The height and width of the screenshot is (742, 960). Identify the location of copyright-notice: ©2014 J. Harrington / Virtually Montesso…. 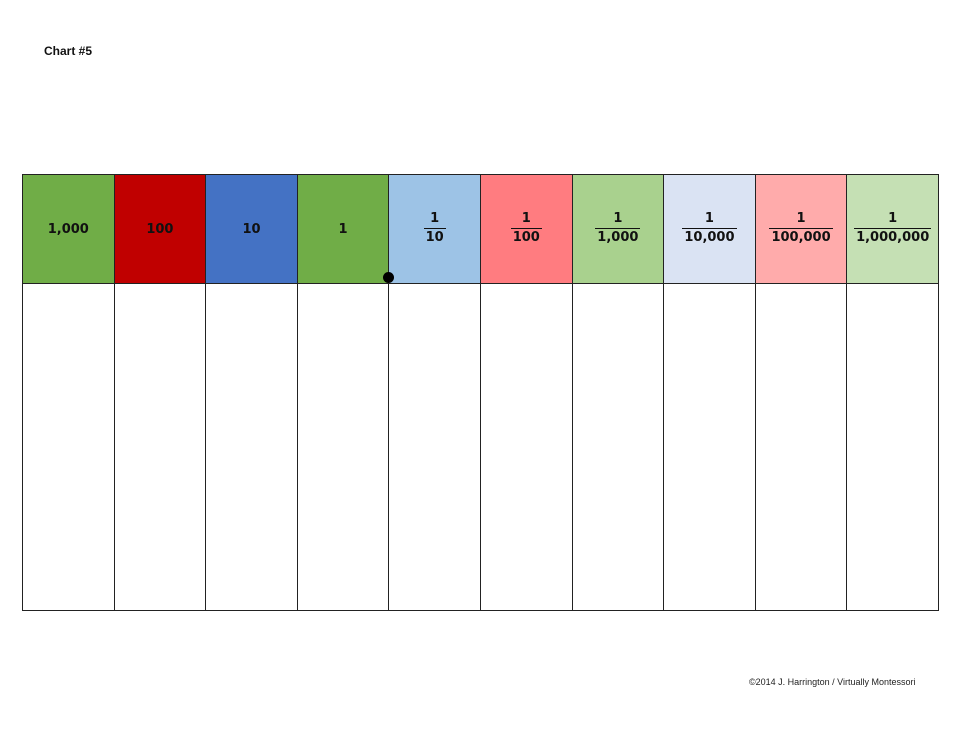
(832, 682).